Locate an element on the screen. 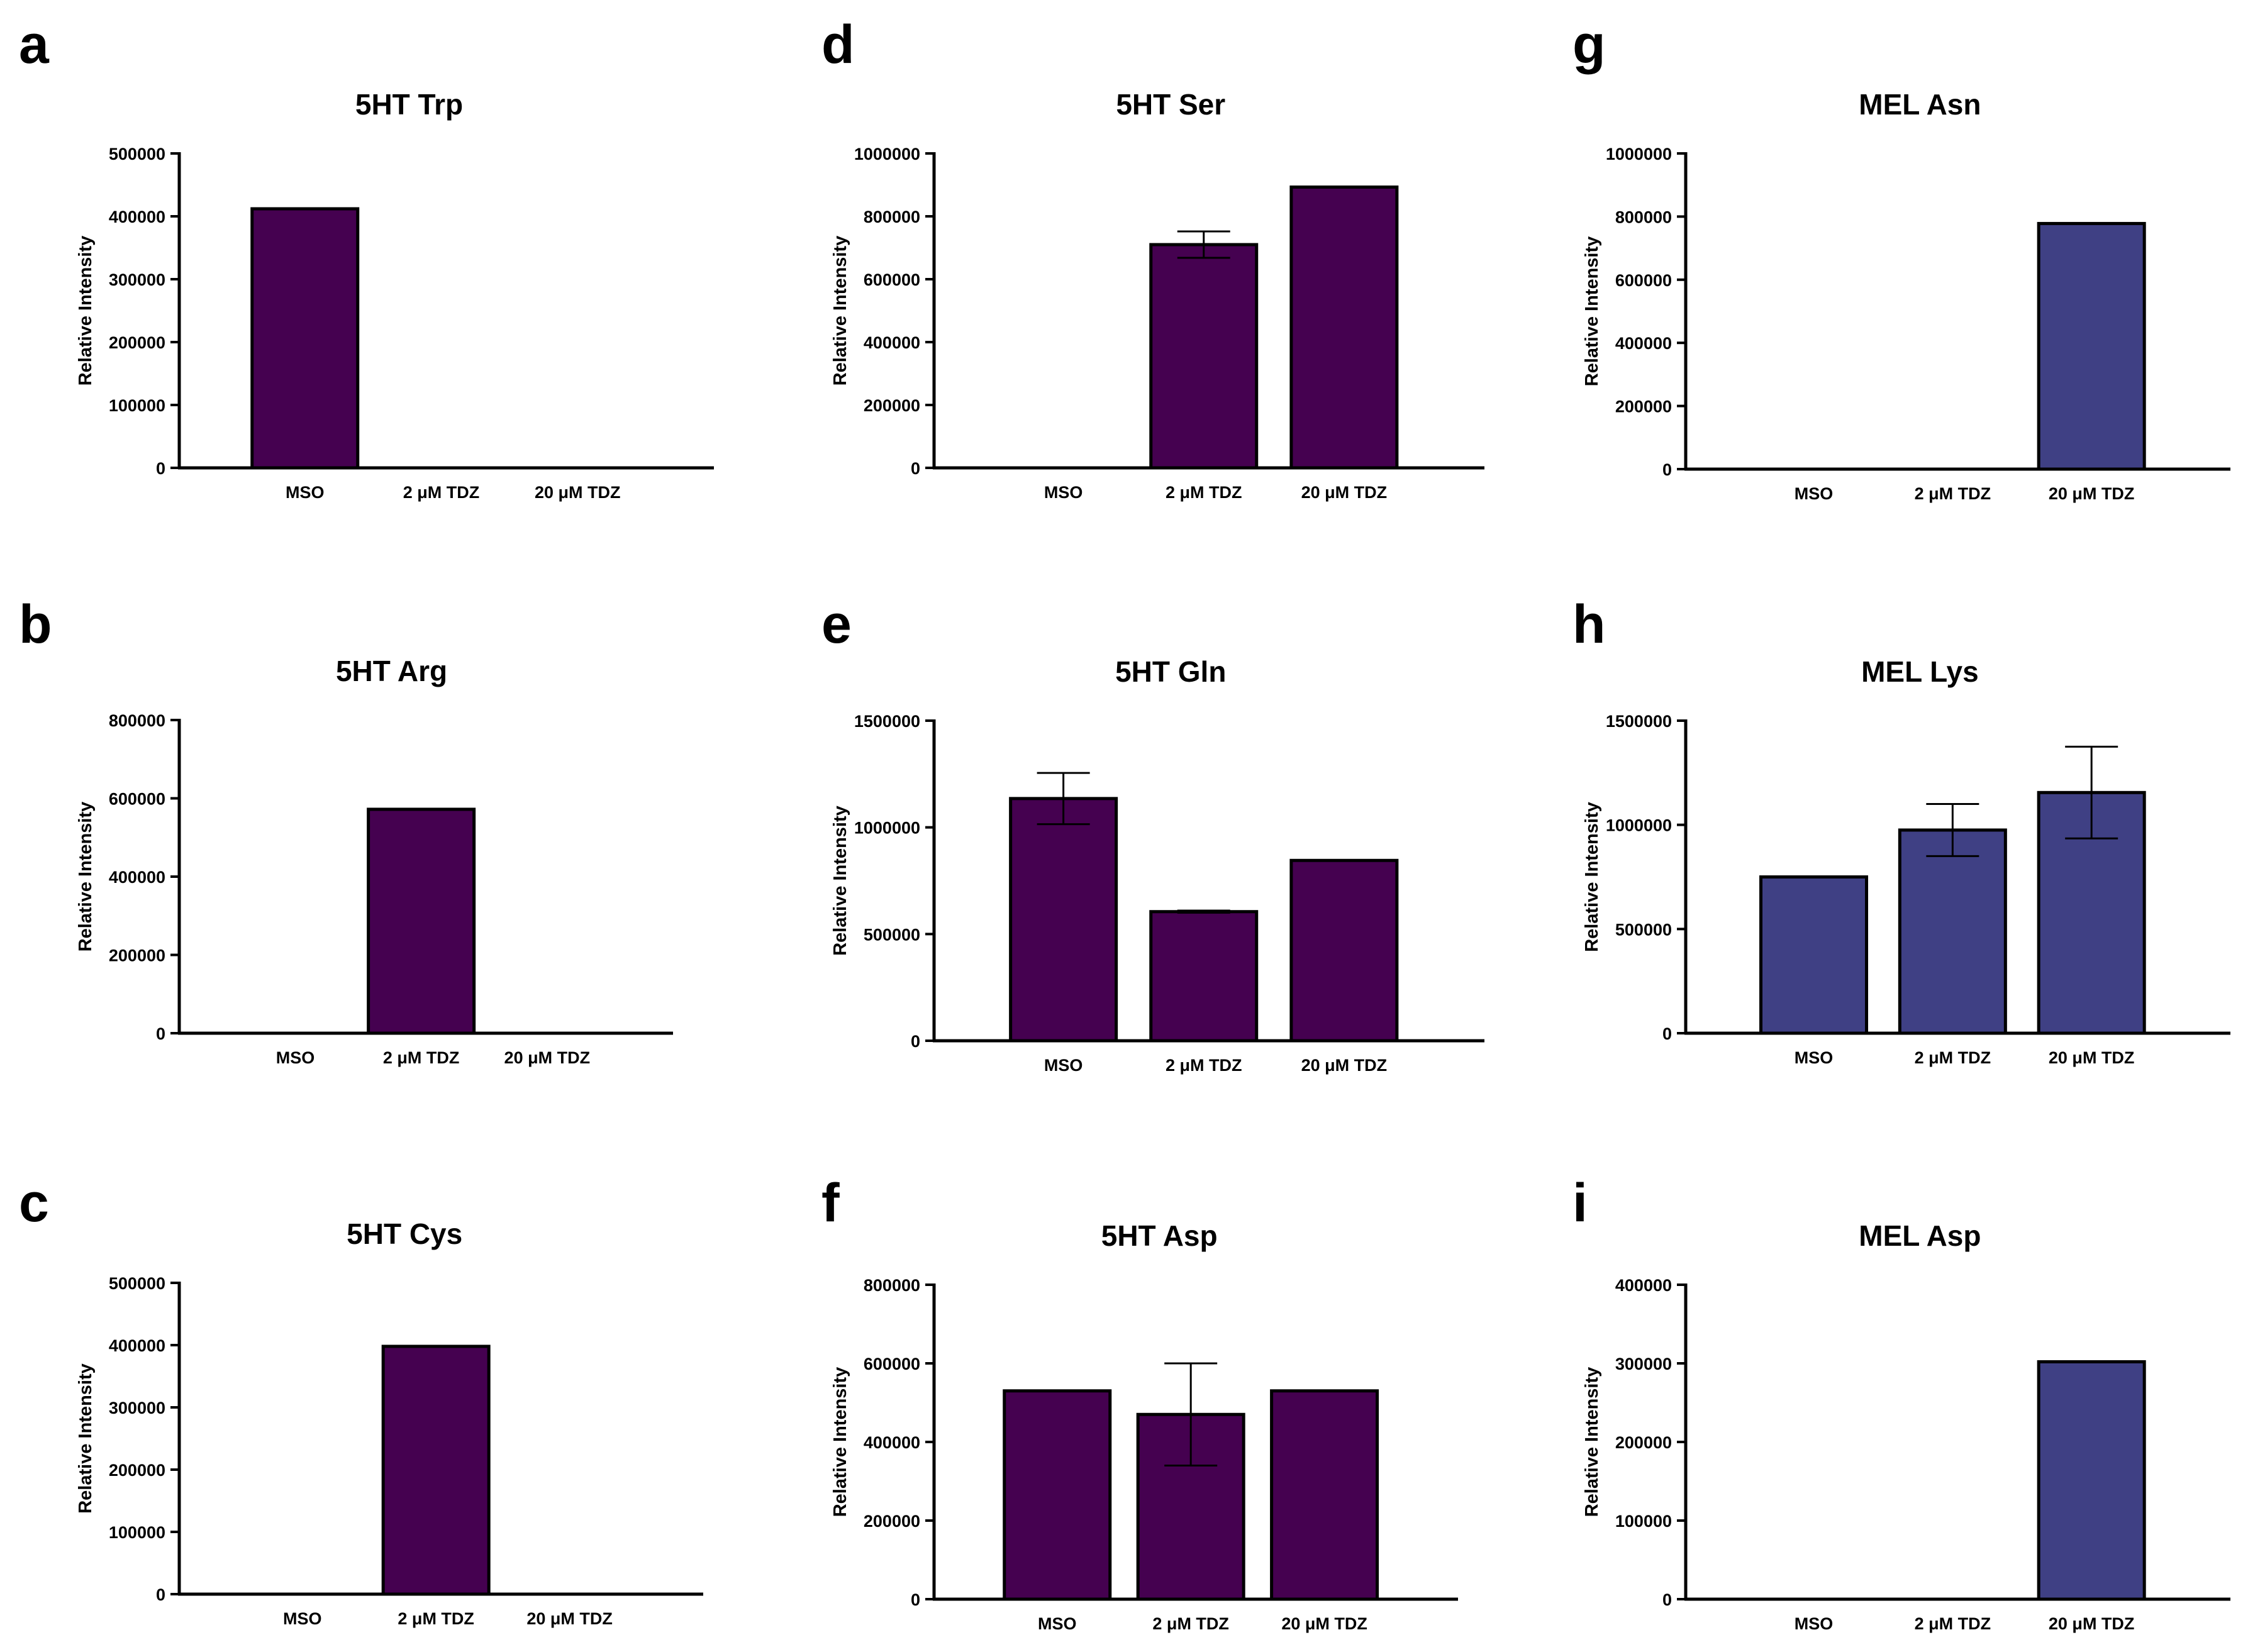  chart-title: 5HT Cys is located at coordinates (404, 1233).